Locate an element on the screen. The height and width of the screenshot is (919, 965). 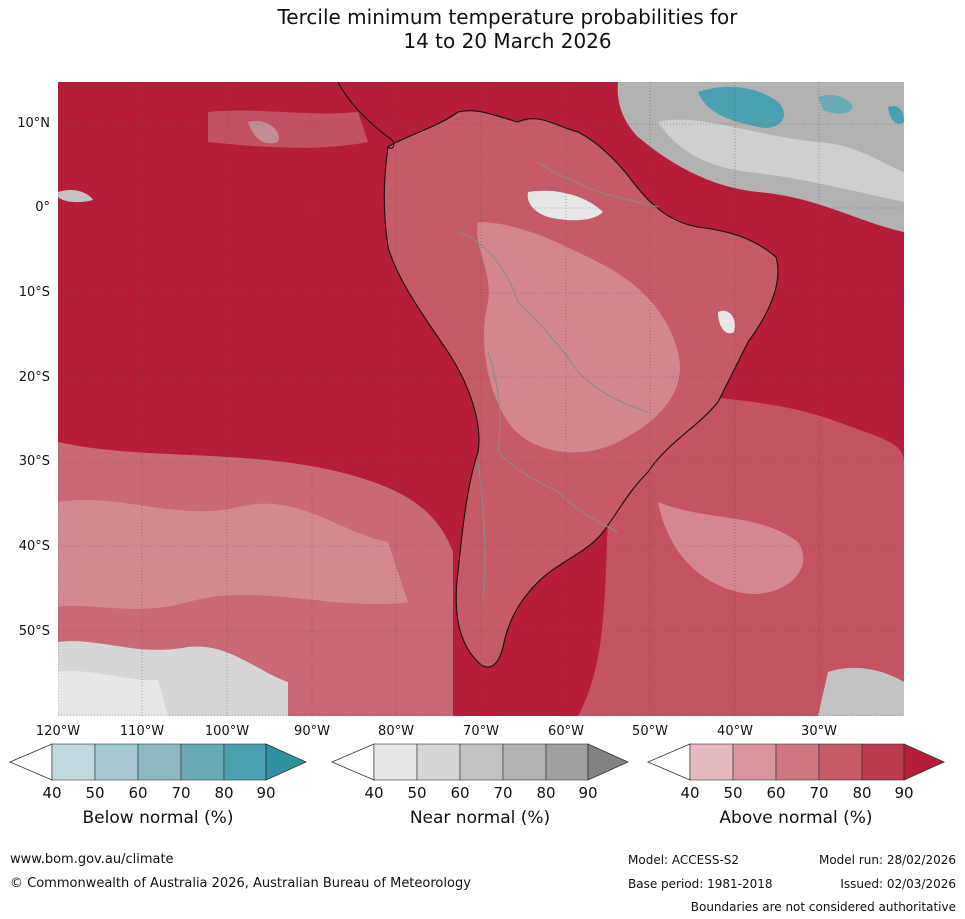
near-tick-50: 50 is located at coordinates (417, 793).